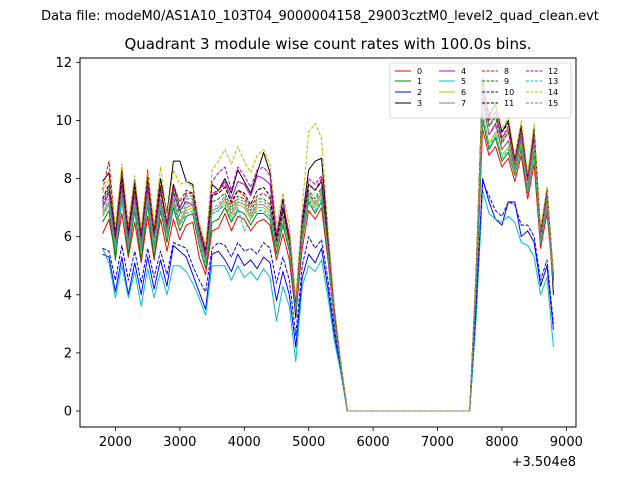 The width and height of the screenshot is (640, 480). Describe the element at coordinates (463, 71) in the screenshot. I see `legend-label-4: 4` at that location.